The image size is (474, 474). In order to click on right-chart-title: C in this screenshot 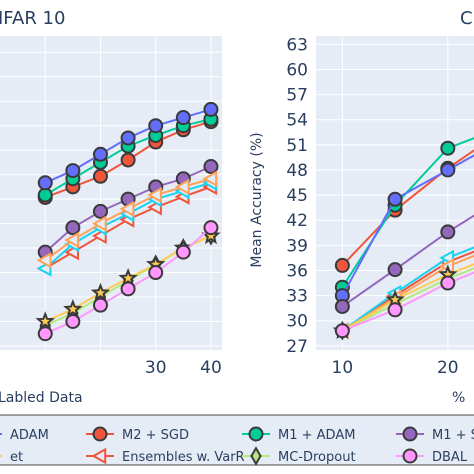, I will do `click(466, 18)`.